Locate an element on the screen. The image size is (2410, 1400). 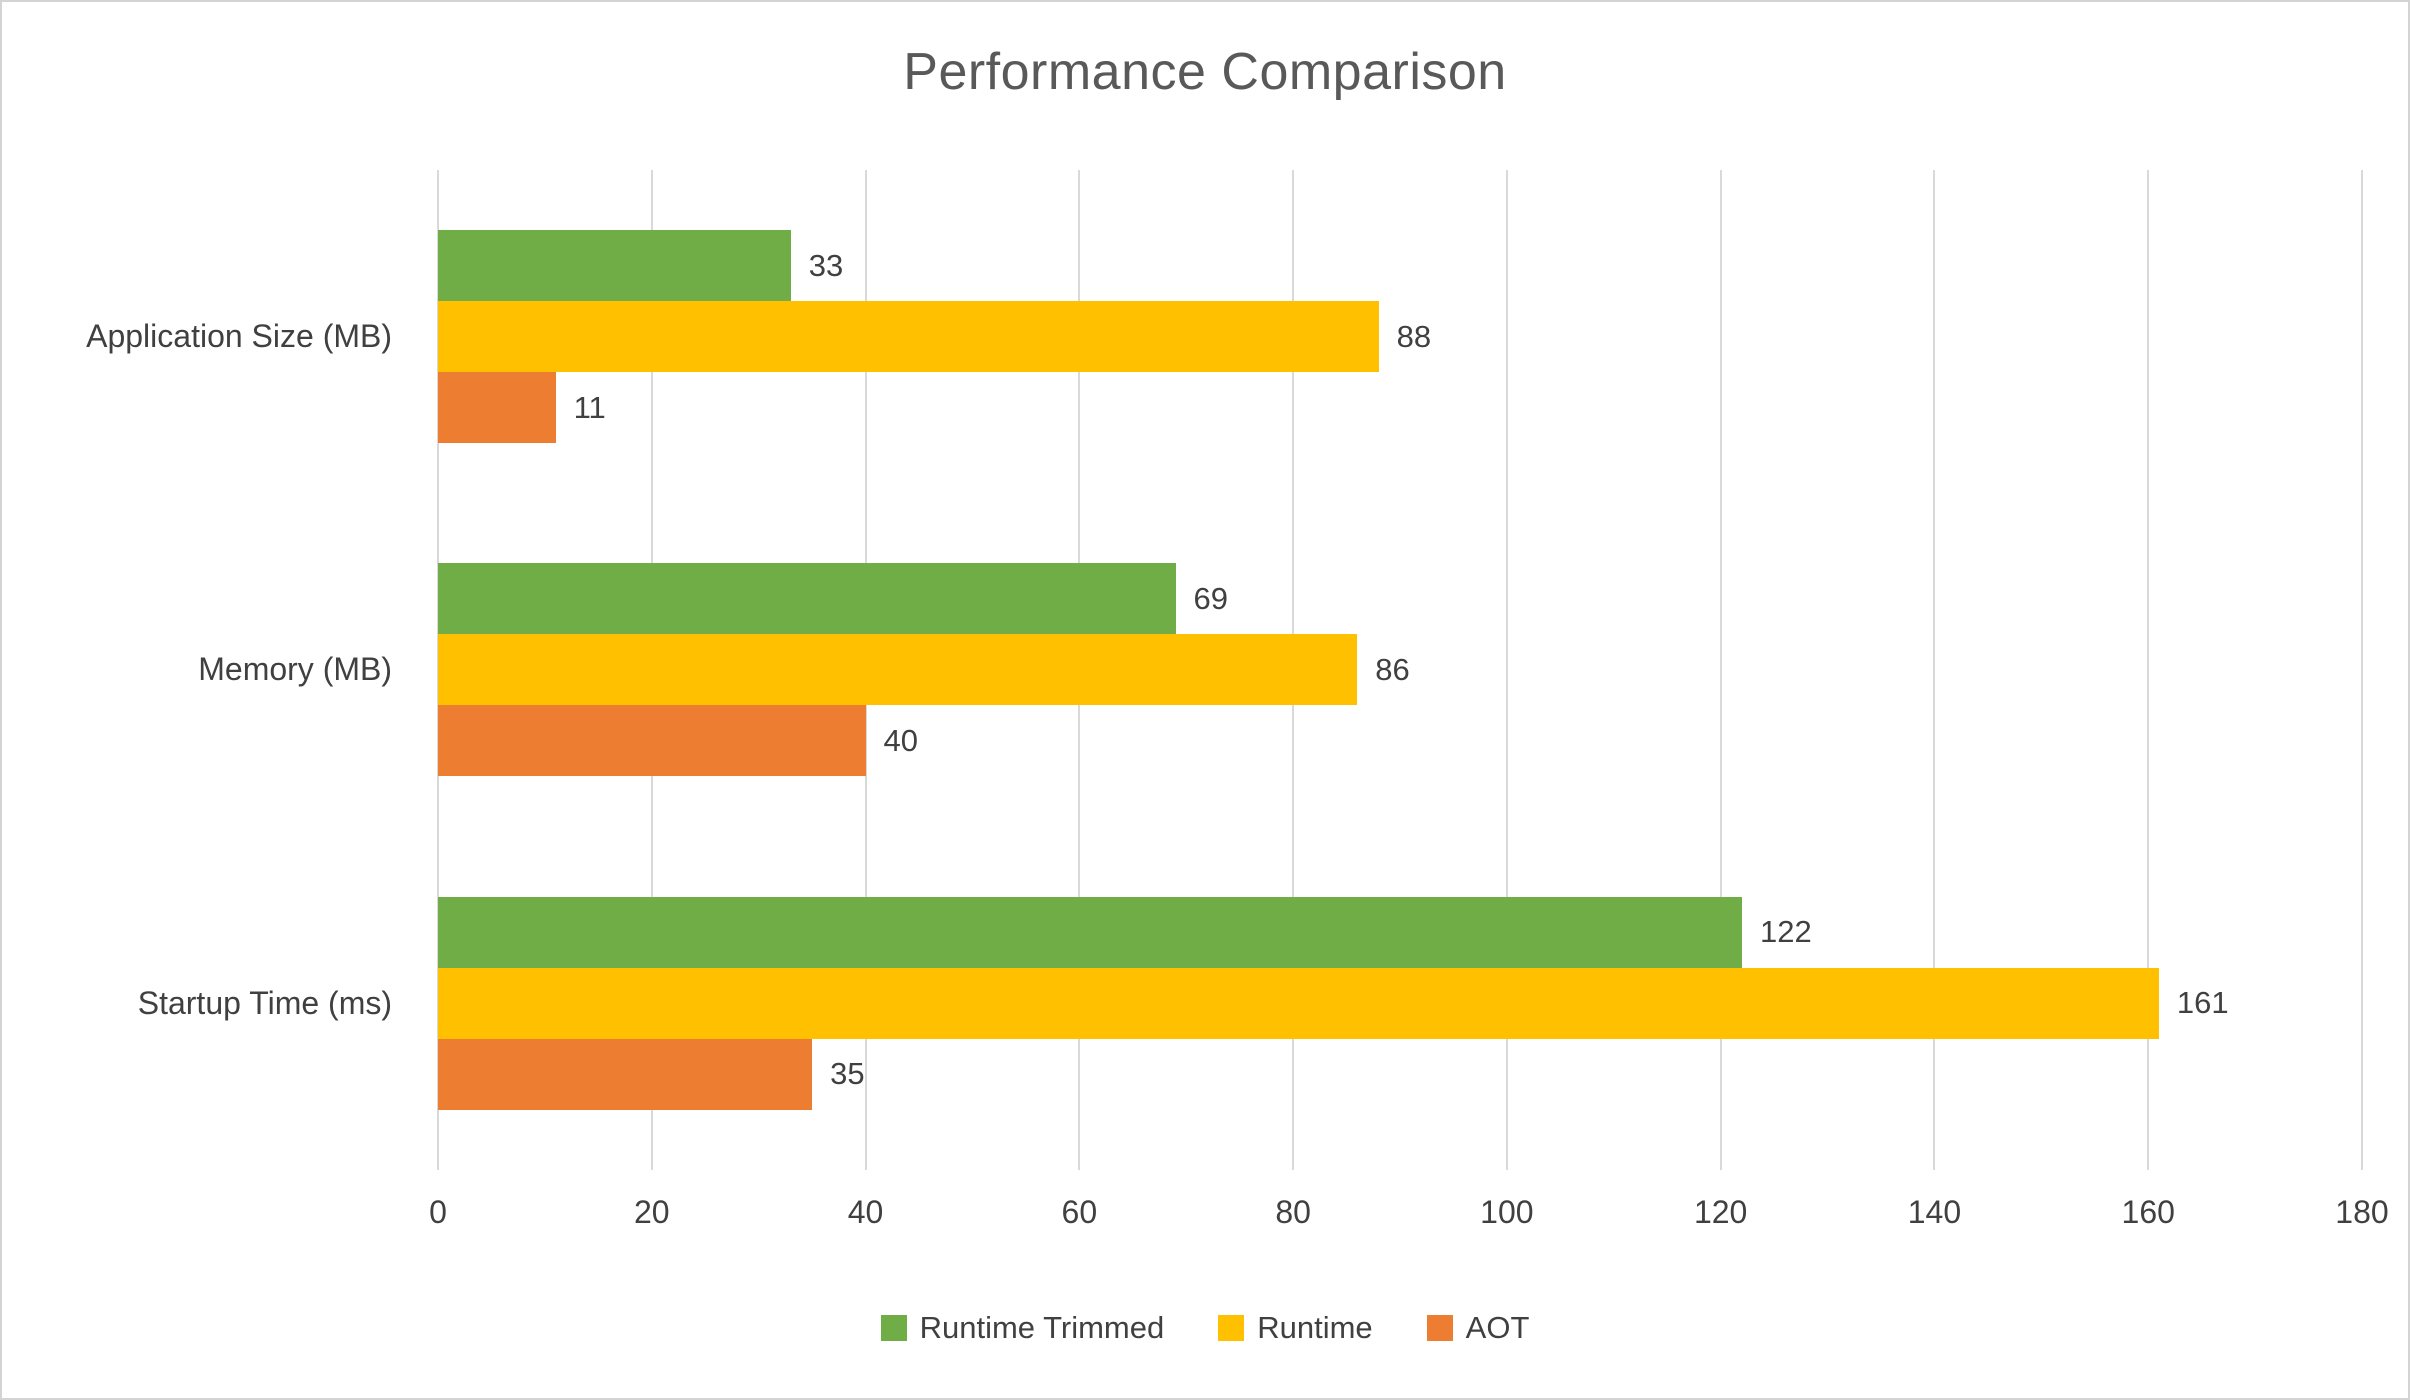
bar-row: 88 is located at coordinates (1400, 337).